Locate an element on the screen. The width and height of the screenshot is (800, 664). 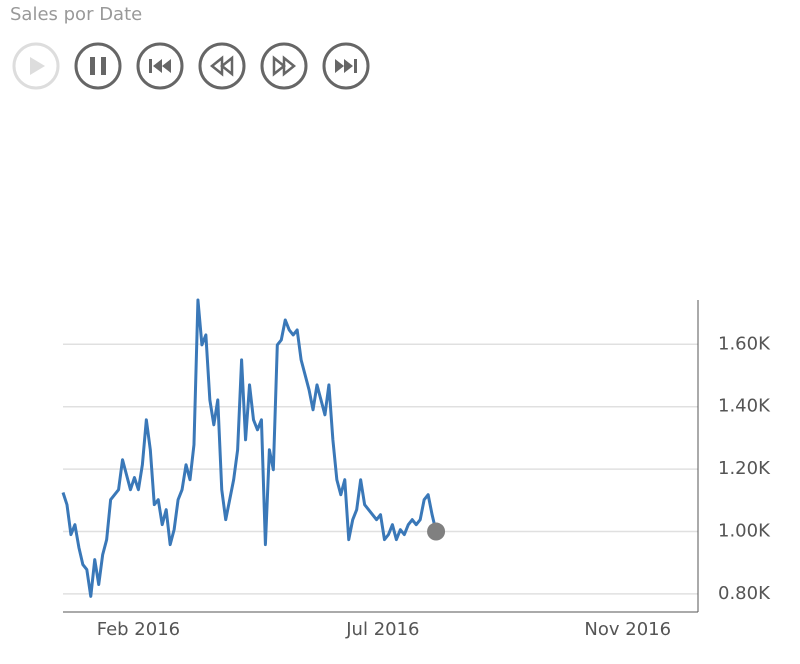
play-controls is located at coordinates (191, 66).